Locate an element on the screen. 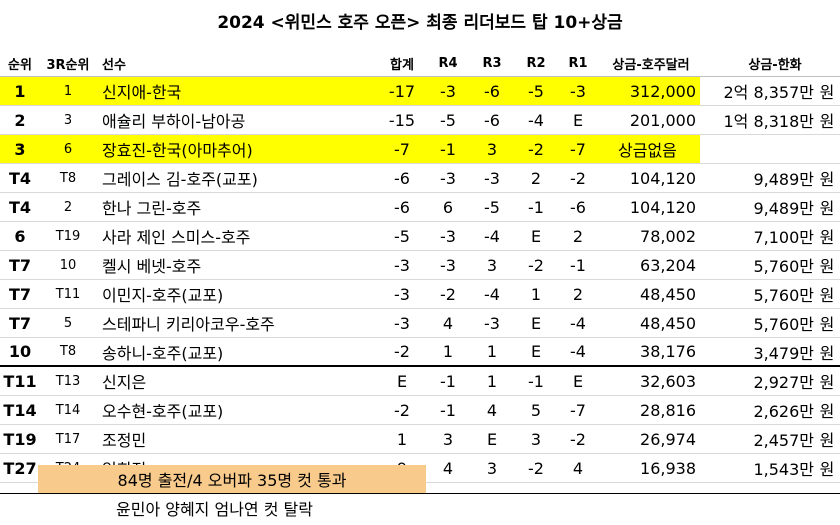  r2-cell: -4 is located at coordinates (536, 120).